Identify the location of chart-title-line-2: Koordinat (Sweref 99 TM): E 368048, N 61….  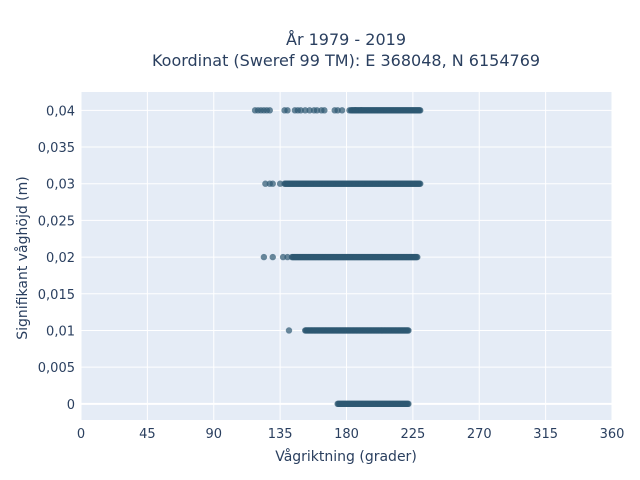
(346, 60).